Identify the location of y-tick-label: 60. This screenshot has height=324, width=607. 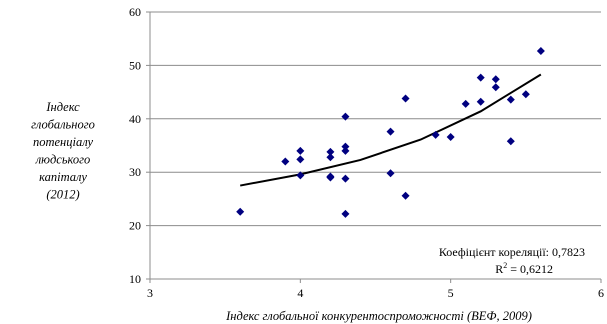
(135, 12).